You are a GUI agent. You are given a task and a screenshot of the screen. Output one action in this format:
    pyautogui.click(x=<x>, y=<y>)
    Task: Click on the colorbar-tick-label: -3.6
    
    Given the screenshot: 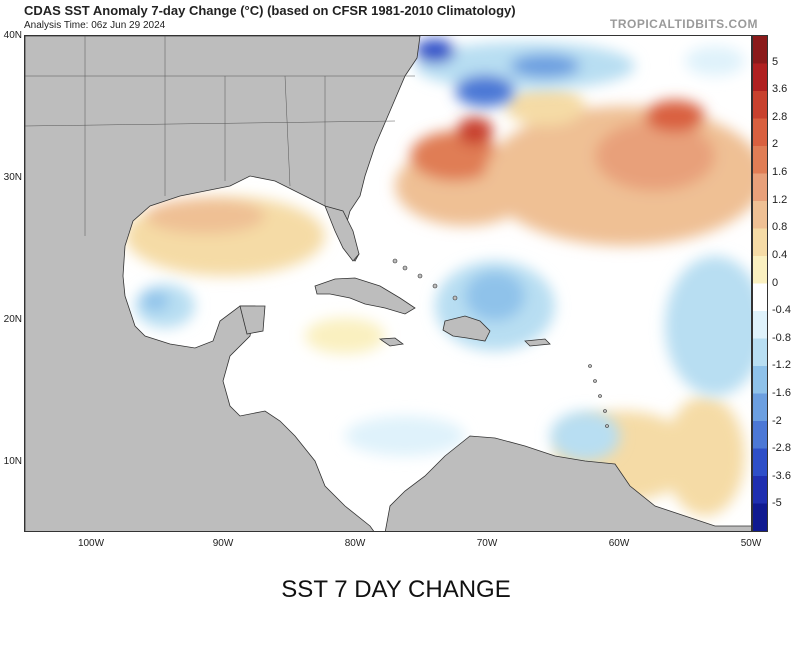 What is the action you would take?
    pyautogui.click(x=781, y=475)
    